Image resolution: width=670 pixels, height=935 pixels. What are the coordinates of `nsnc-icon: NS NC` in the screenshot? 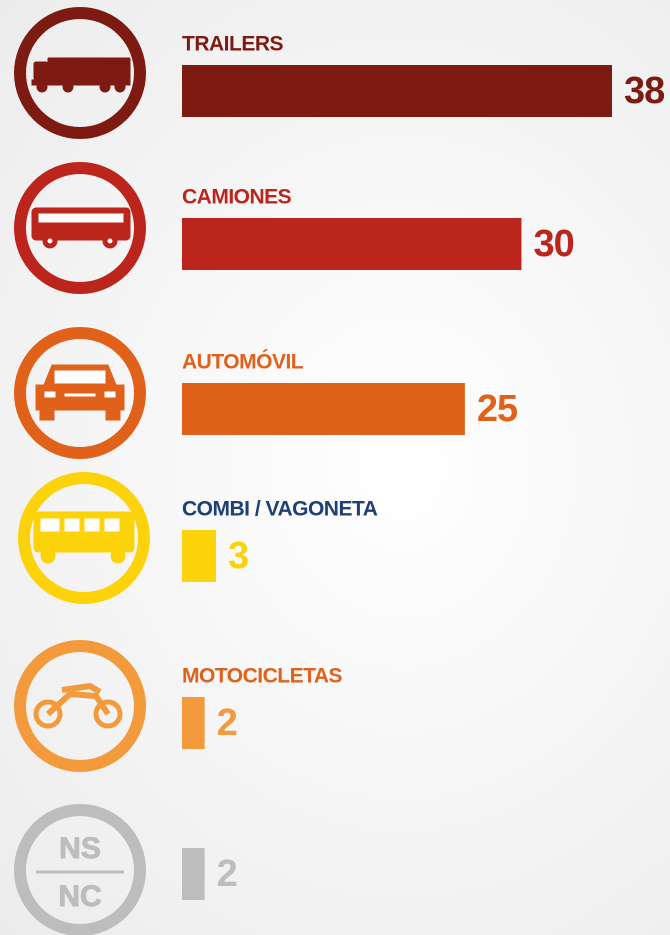 It's located at (80, 872).